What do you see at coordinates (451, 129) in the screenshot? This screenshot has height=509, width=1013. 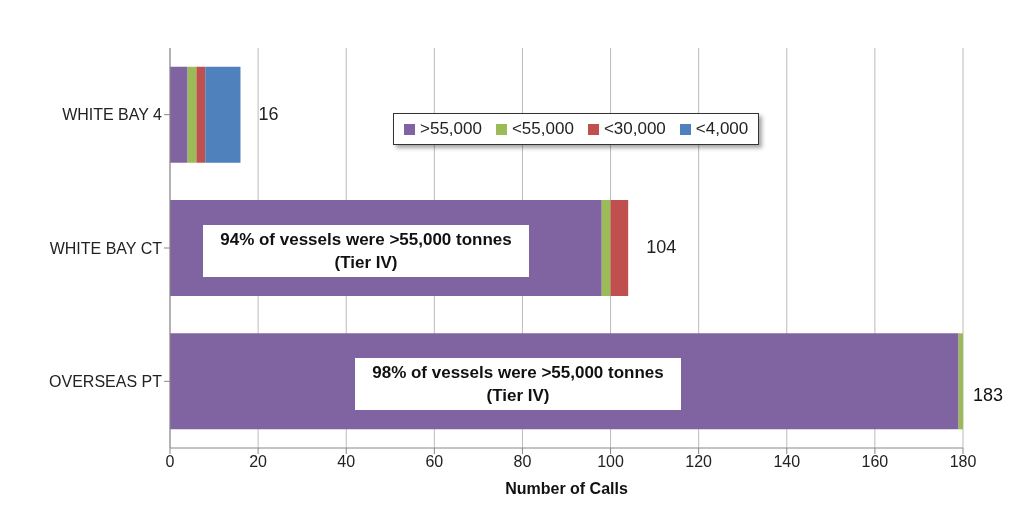 I see `legend-label: >55,000` at bounding box center [451, 129].